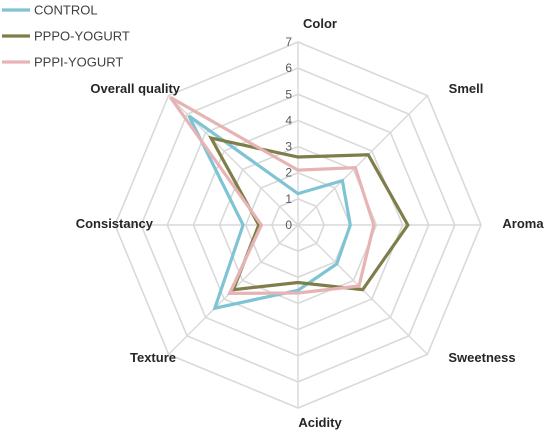 The width and height of the screenshot is (550, 437). I want to click on legend: CONTROL PPPO-YOGURT PPPI-YOGURT, so click(66, 36).